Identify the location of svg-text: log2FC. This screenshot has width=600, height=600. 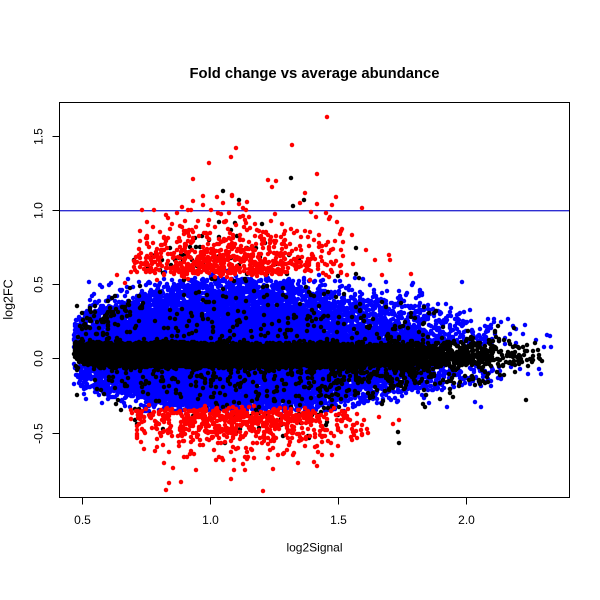
(9, 299).